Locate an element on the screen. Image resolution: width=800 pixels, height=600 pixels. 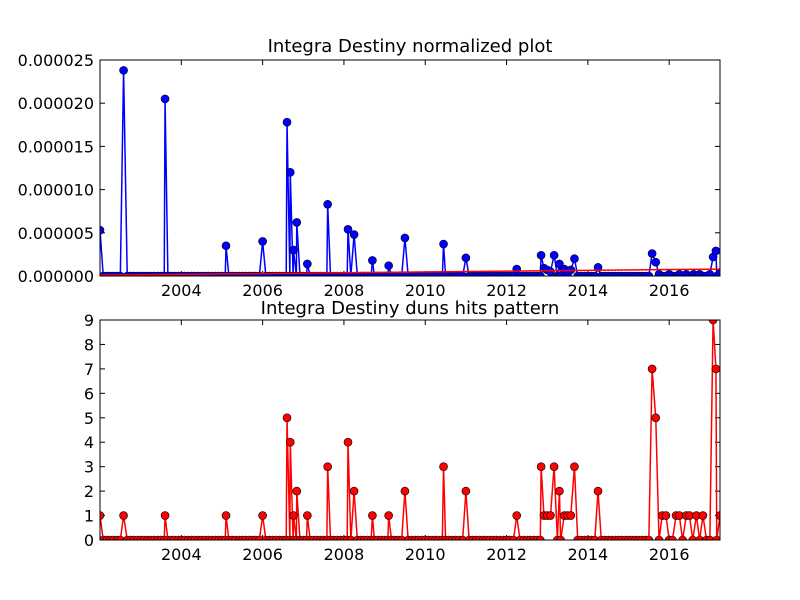
duns-hits-plot-y-tick-label: 0 is located at coordinates (89, 540).